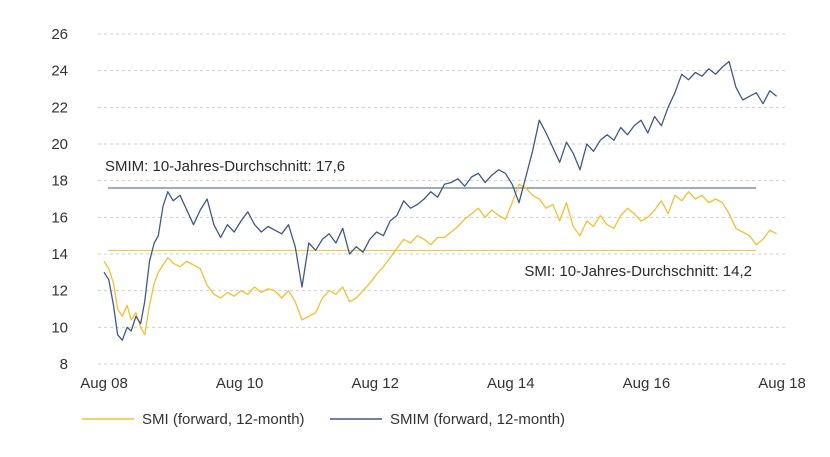  Describe the element at coordinates (59, 217) in the screenshot. I see `y-tick-label: 16` at that location.